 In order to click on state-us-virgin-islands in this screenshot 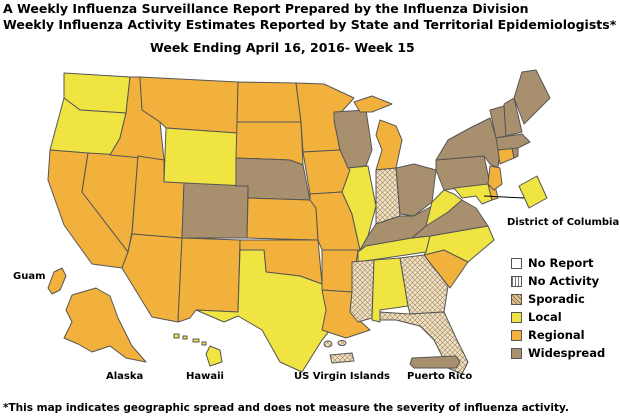, I will do `click(339, 352)`.